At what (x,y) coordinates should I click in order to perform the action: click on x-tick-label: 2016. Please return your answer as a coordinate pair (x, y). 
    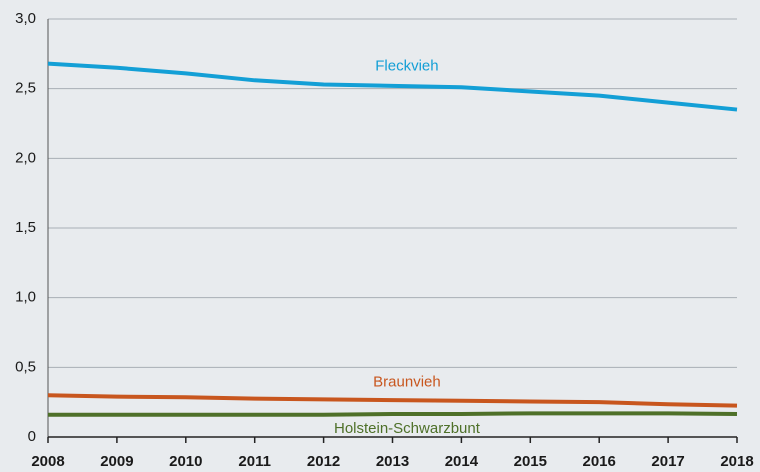
    Looking at the image, I should click on (599, 461).